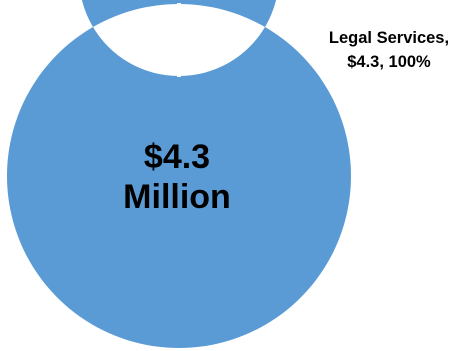 This screenshot has width=462, height=351. I want to click on labels-layer: Legal Services, $4.3, 100%, so click(389, 50).